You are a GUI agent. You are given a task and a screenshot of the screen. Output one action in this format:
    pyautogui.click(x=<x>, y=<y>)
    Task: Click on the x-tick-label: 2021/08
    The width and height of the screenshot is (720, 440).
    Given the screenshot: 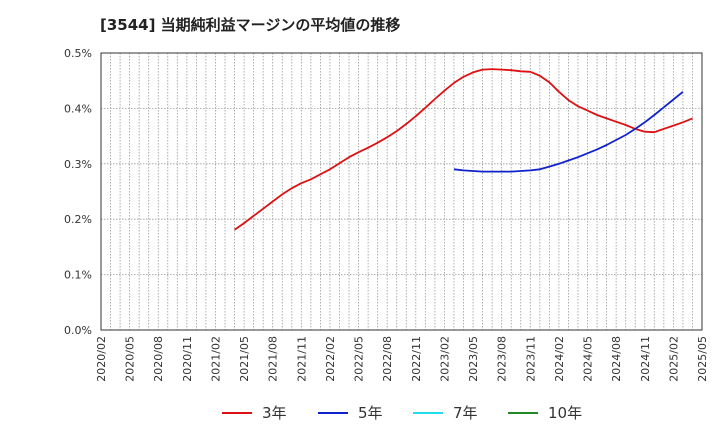 What is the action you would take?
    pyautogui.click(x=273, y=359)
    